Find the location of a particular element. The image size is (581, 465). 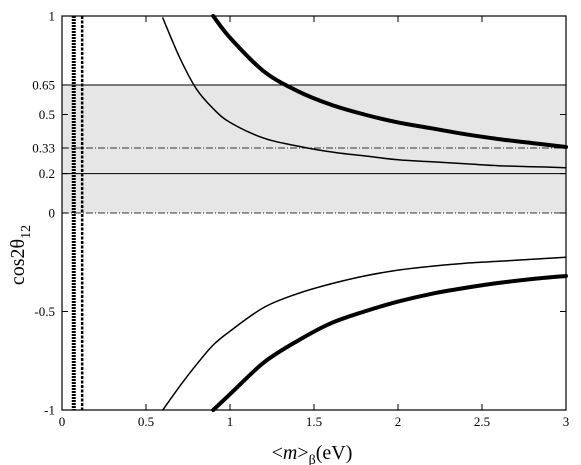

x-tick-label: 1.5 is located at coordinates (314, 421).